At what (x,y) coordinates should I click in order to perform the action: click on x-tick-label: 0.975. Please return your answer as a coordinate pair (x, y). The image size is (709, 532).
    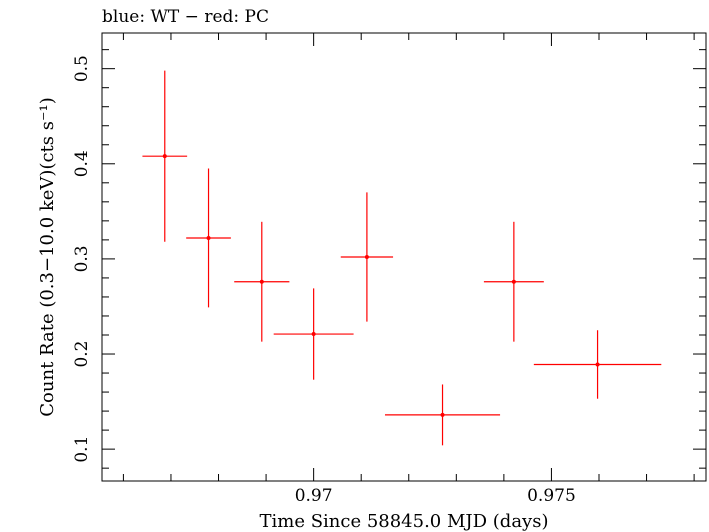
    Looking at the image, I should click on (551, 496).